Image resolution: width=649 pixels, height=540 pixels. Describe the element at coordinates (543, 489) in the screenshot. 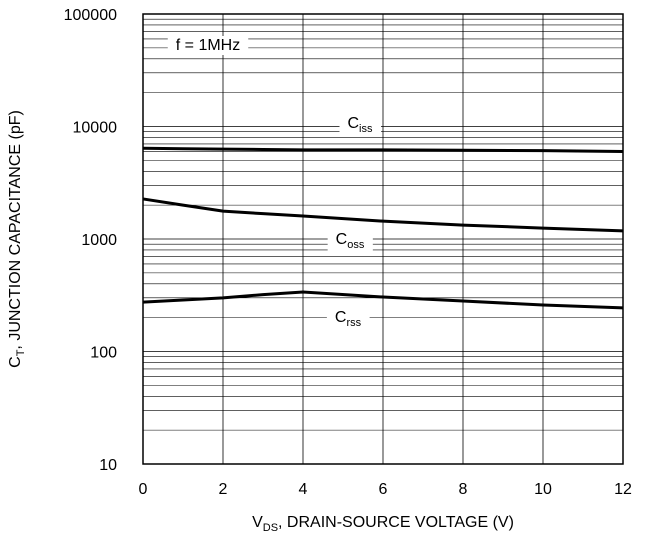

I see `x-tick-label: 10` at that location.